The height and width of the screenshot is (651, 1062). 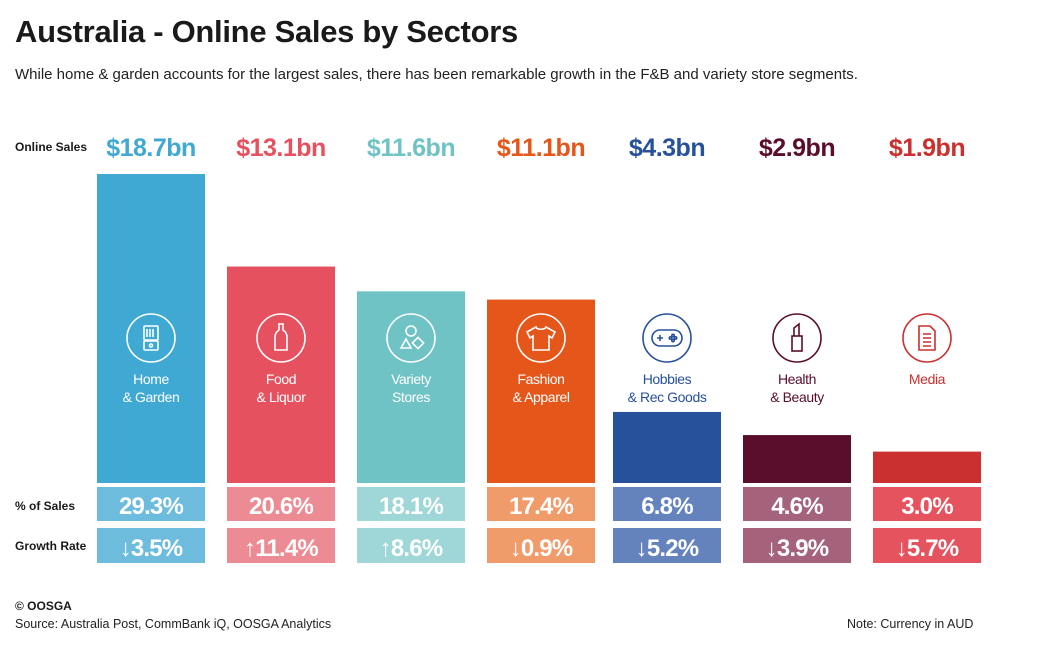 I want to click on shapes-icon, so click(x=411, y=338).